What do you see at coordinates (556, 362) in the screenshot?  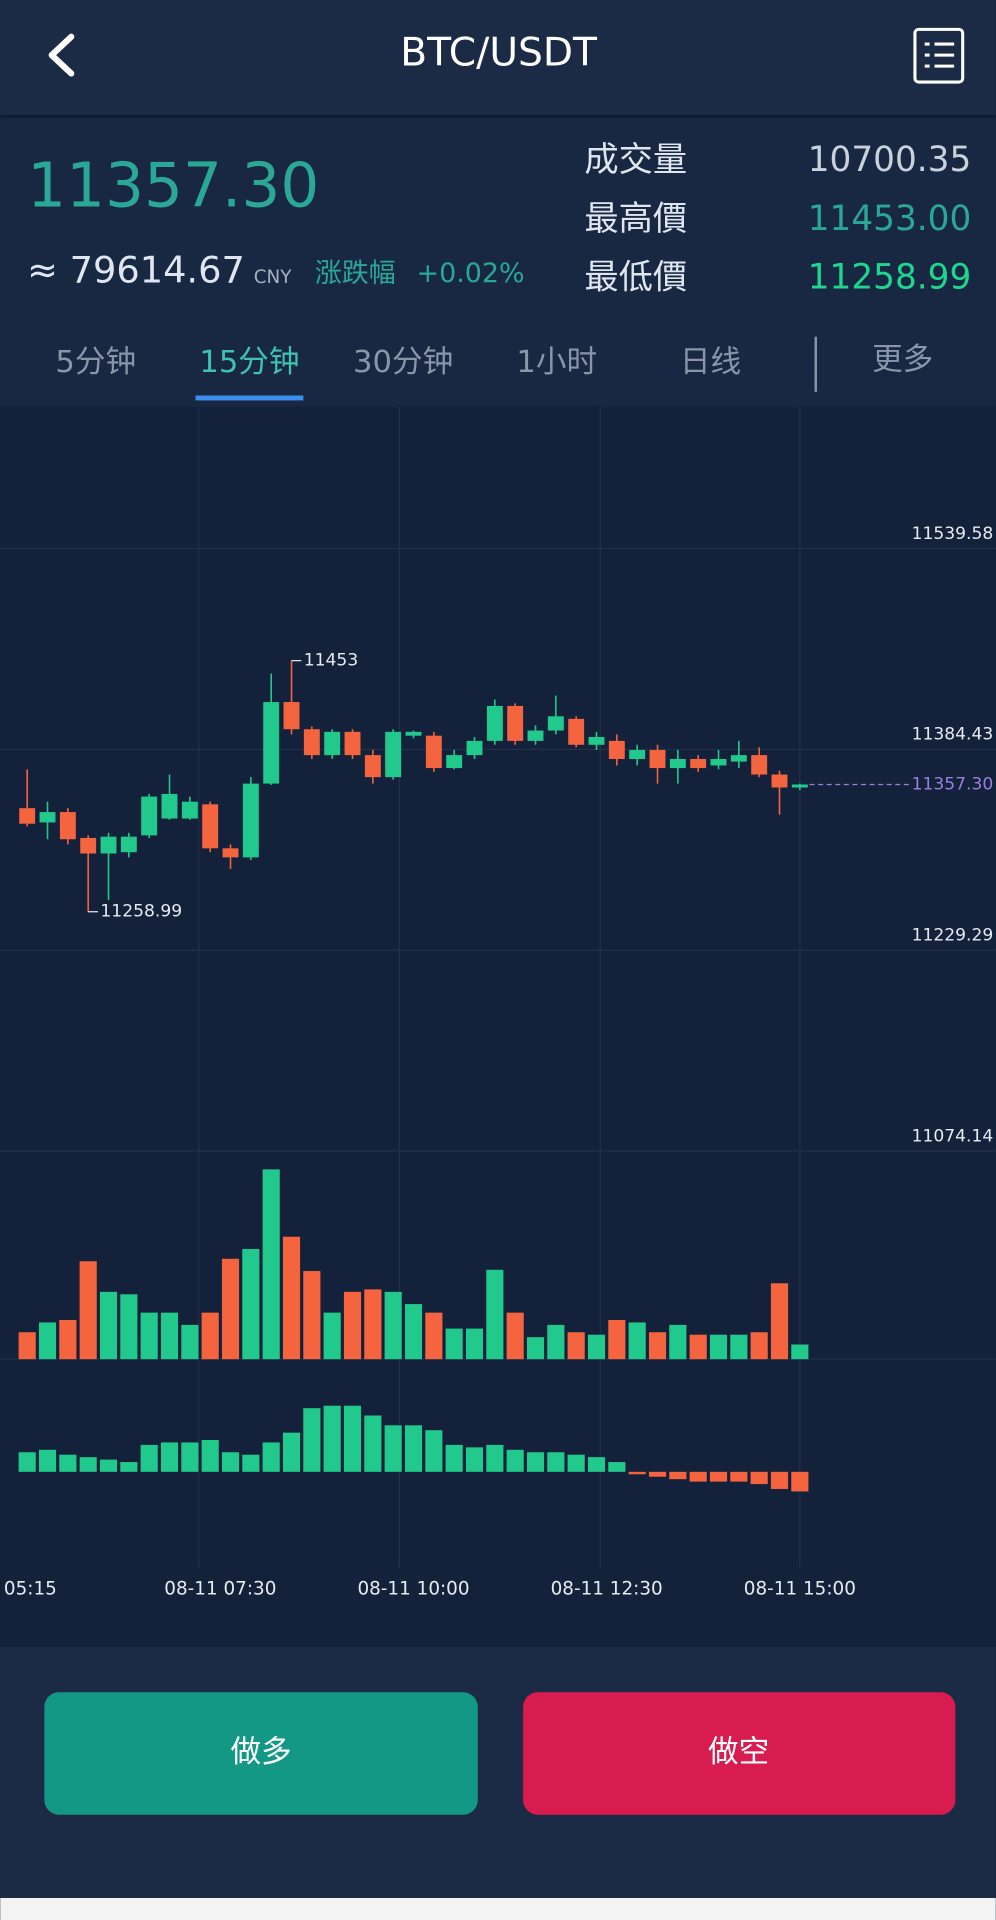 I see `tab: 1小时` at bounding box center [556, 362].